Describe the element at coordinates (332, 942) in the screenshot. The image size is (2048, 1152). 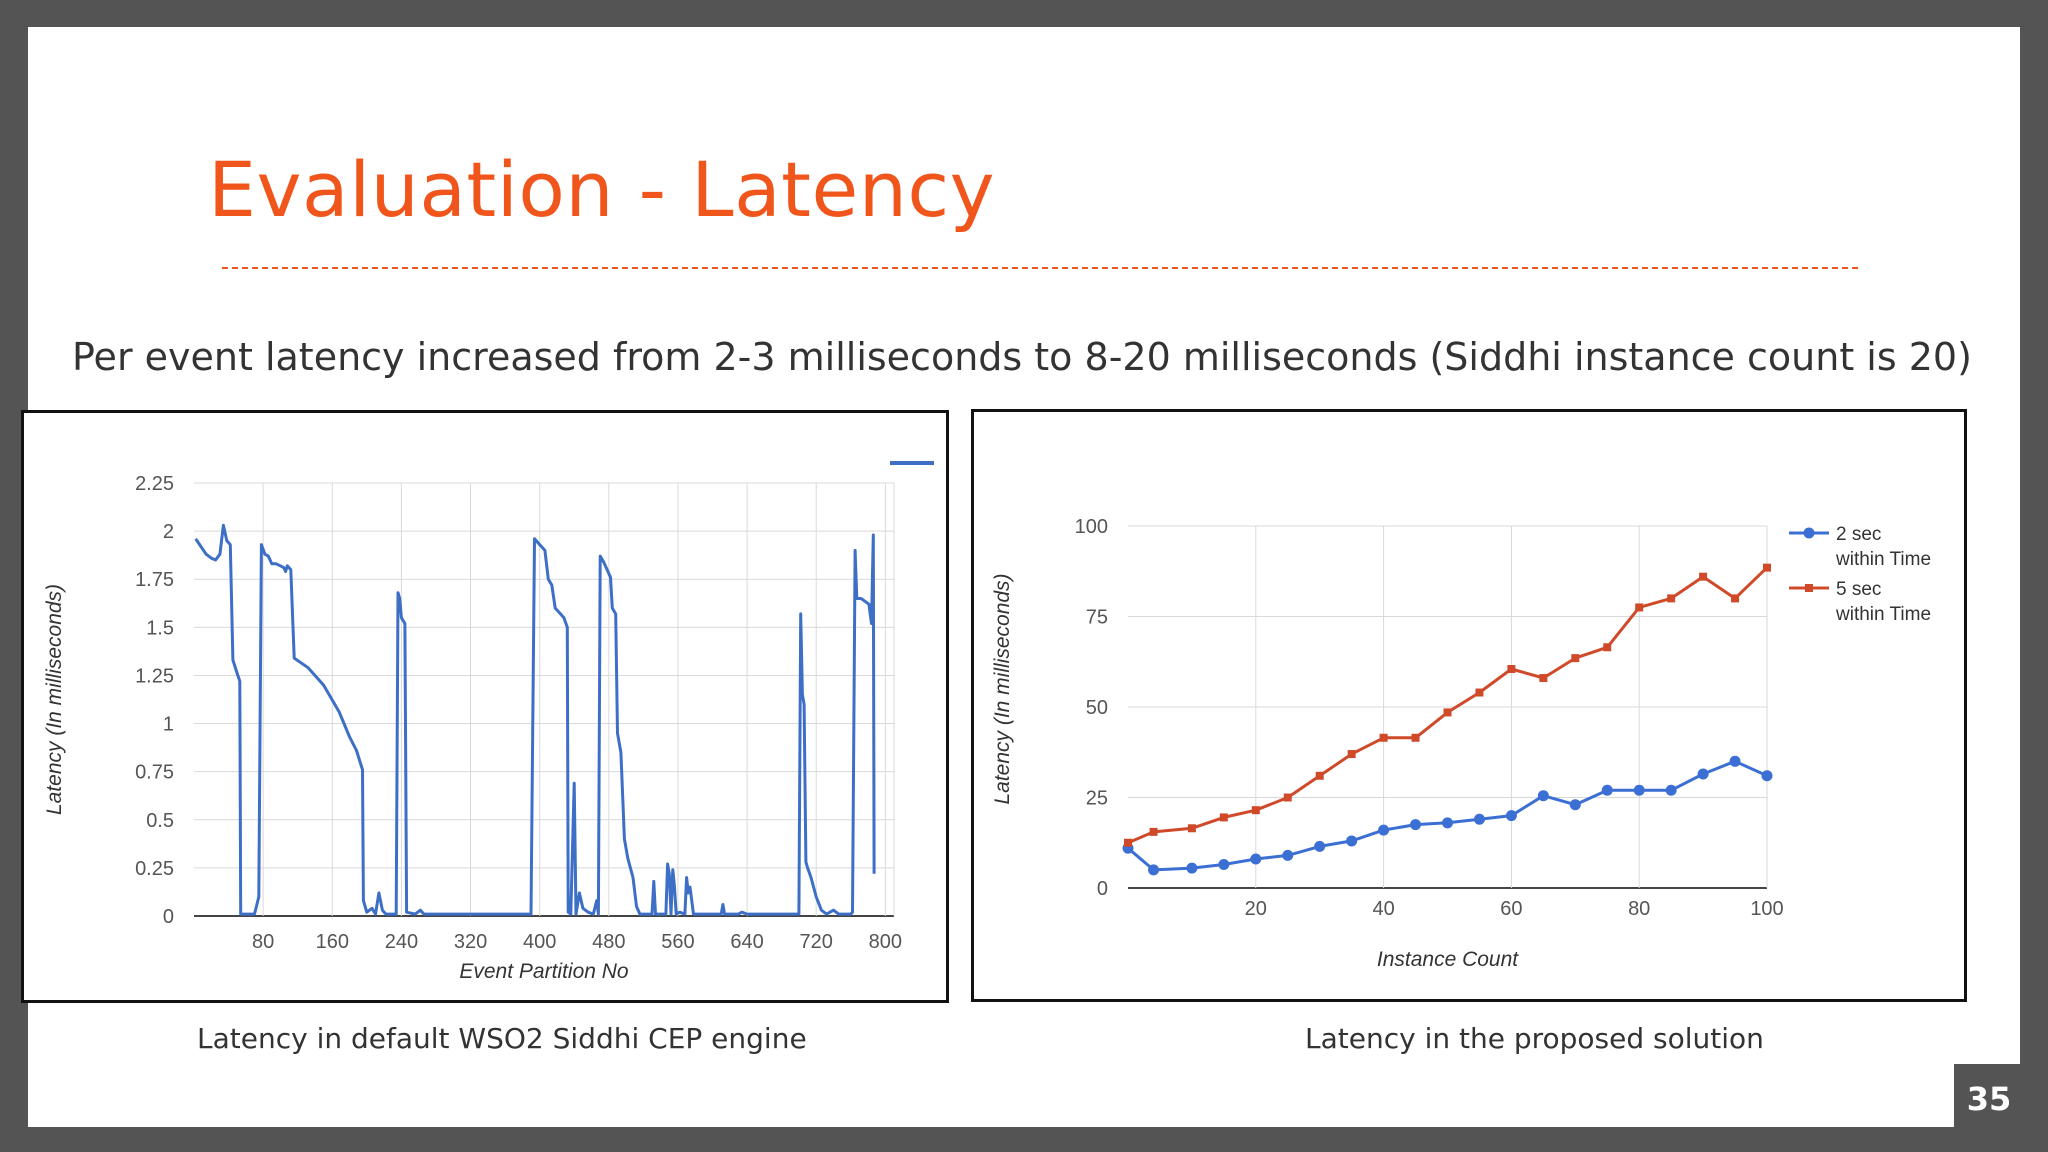
I see `x-tick-label: 160` at that location.